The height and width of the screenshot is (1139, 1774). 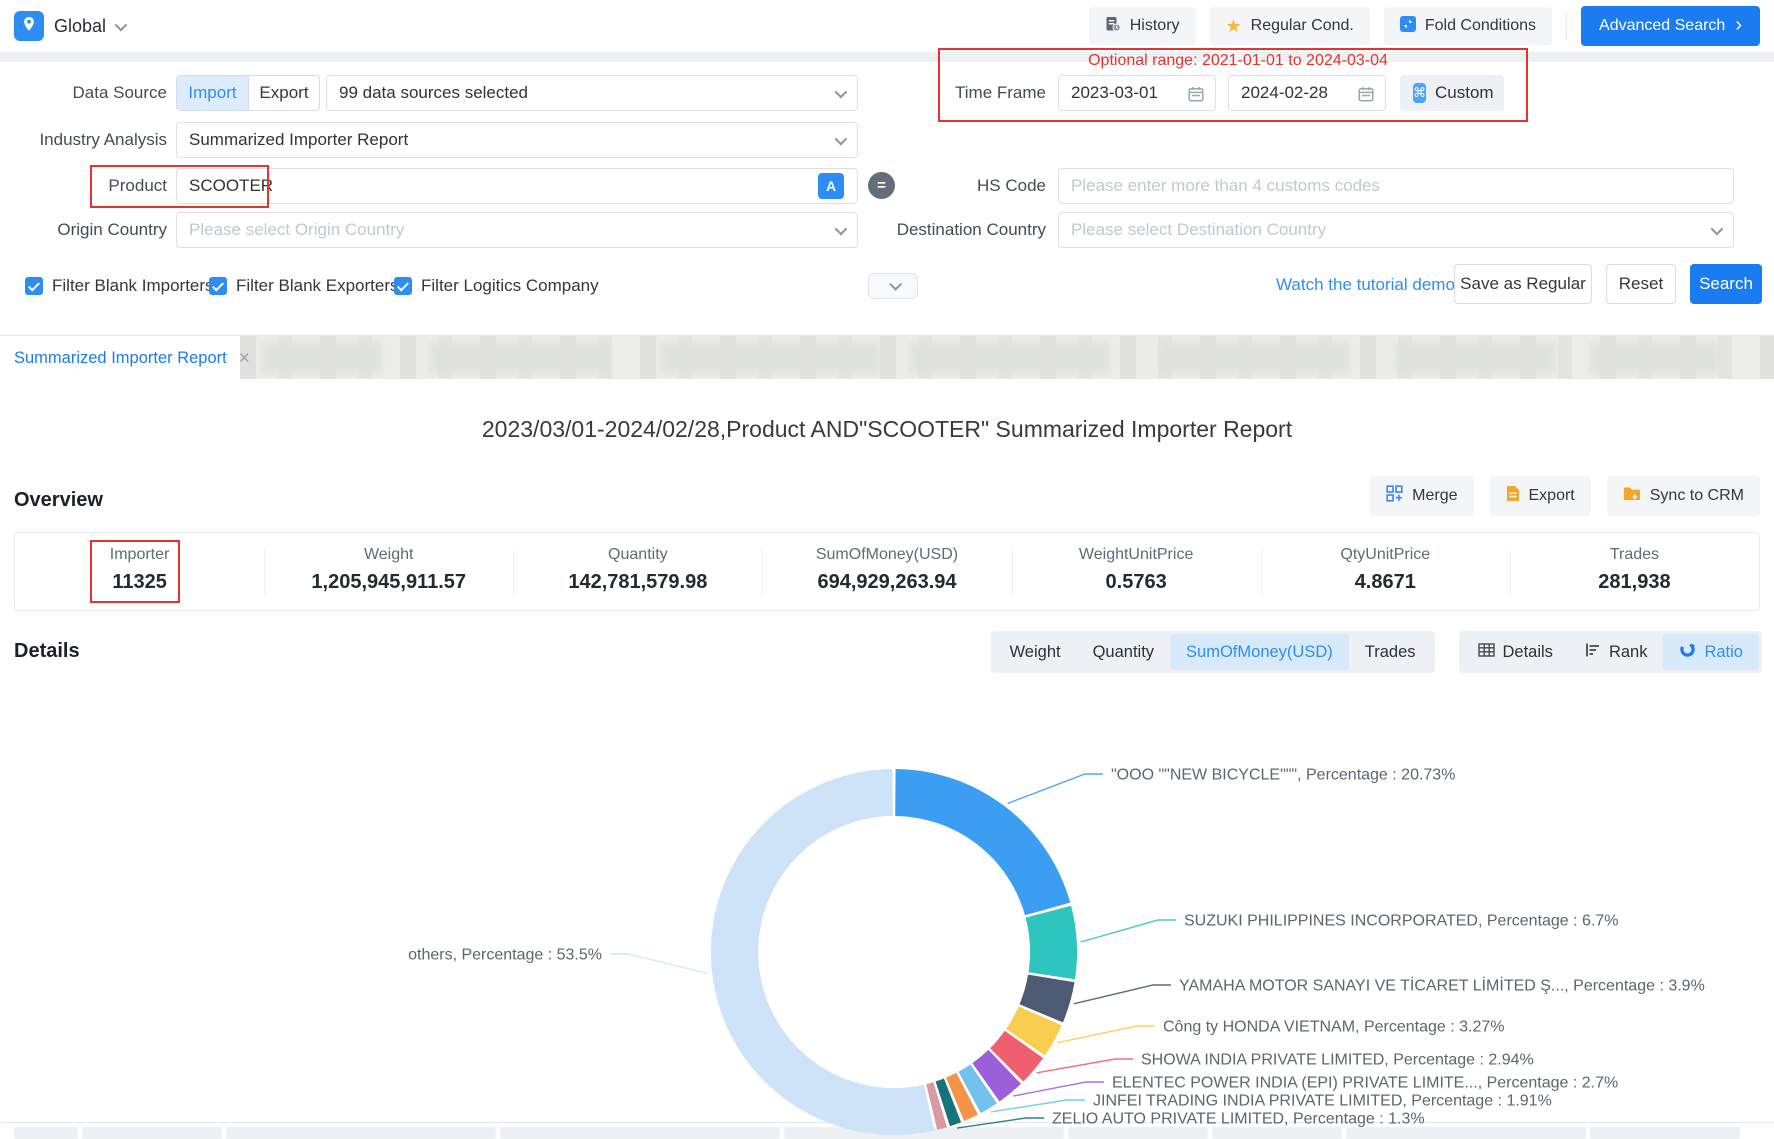 I want to click on filter-blank-importers-checkbox: Filter Blank Importers, so click(x=119, y=286).